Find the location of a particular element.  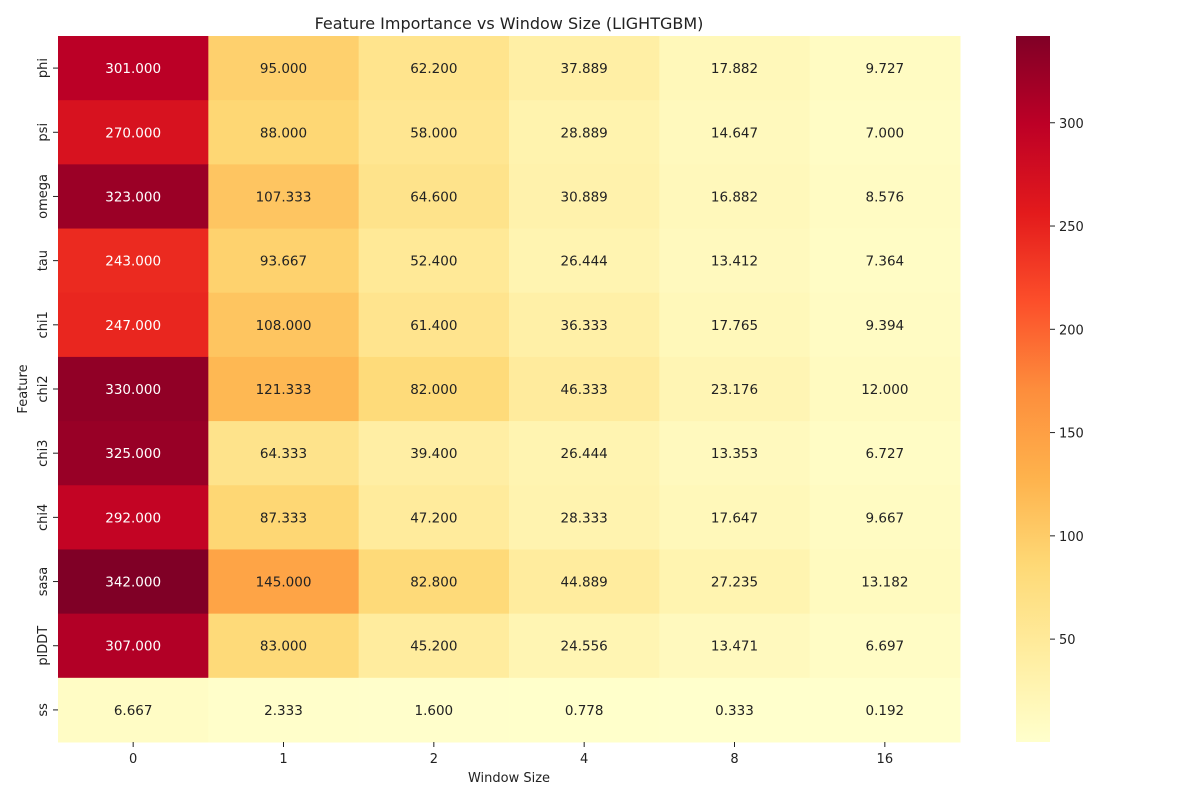

cell-value-label: 325.000 is located at coordinates (133, 454).